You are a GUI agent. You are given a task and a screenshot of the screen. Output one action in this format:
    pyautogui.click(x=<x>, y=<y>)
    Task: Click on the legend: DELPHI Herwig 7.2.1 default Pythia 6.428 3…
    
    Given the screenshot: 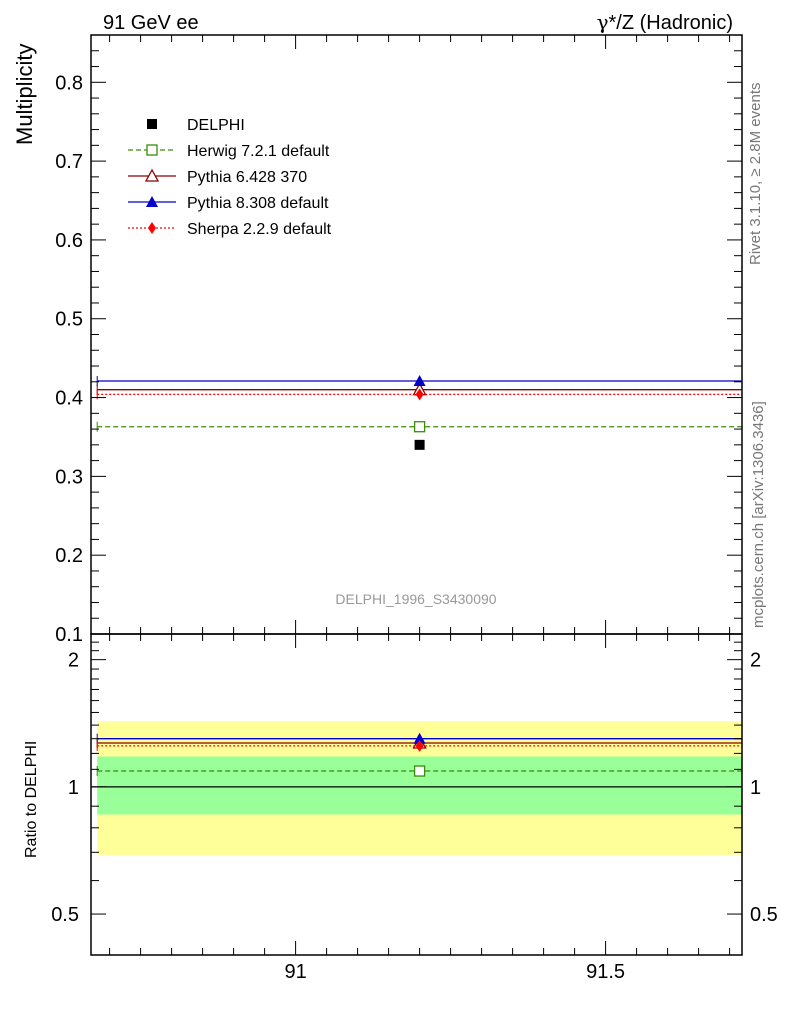 What is the action you would take?
    pyautogui.click(x=230, y=177)
    